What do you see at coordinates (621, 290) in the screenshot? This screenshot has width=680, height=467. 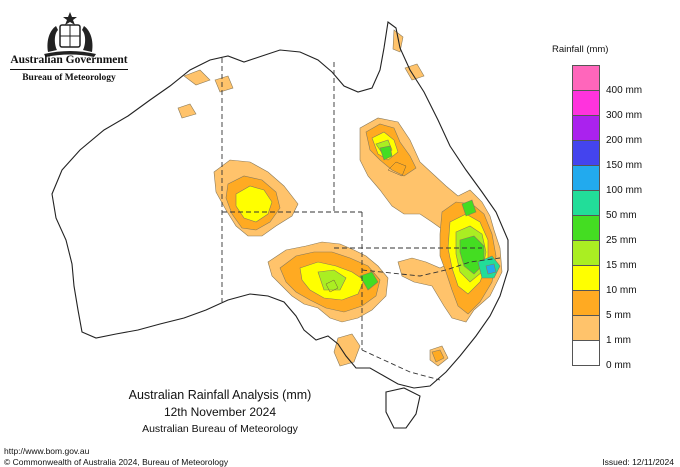 I see `legend-label: 10 mm` at bounding box center [621, 290].